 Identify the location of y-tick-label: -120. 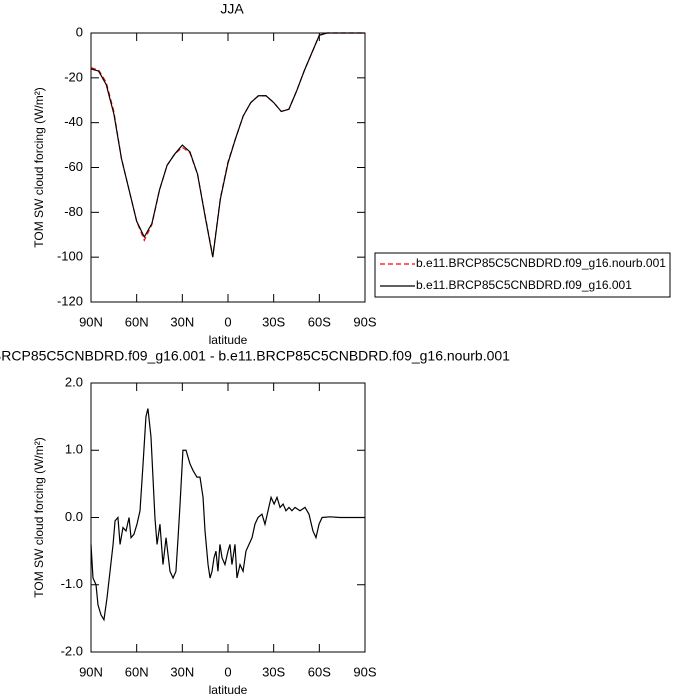
(70, 300).